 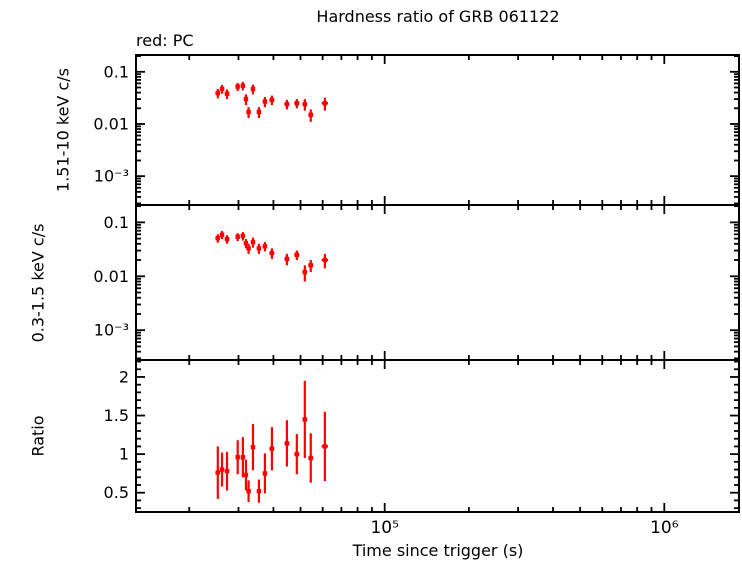 What do you see at coordinates (438, 550) in the screenshot?
I see `x-axis-label: Time since trigger (s)` at bounding box center [438, 550].